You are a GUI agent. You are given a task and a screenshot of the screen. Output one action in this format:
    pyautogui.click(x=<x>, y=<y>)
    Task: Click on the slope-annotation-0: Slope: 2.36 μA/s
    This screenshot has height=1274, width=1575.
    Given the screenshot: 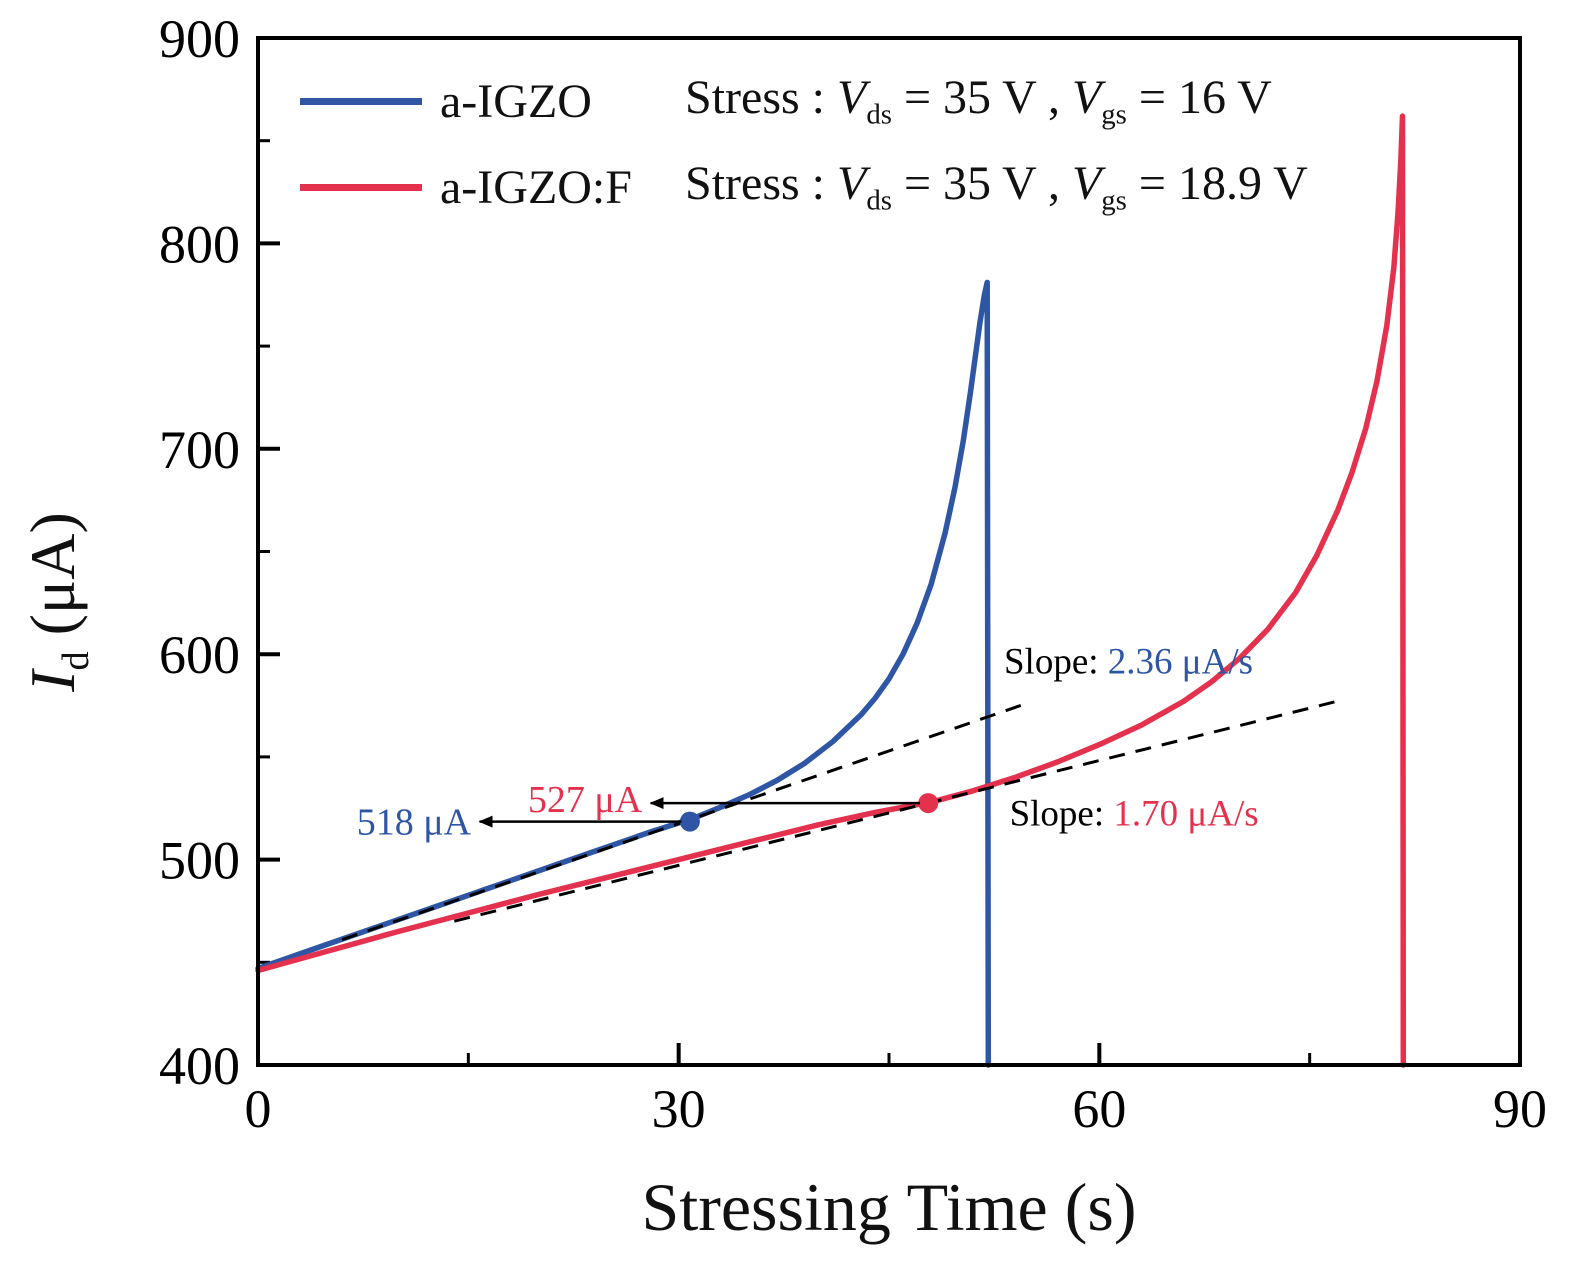 What is the action you would take?
    pyautogui.click(x=1128, y=661)
    